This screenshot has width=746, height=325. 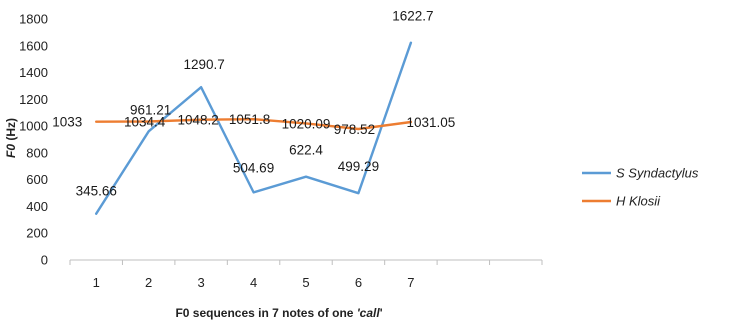 What do you see at coordinates (638, 201) in the screenshot?
I see `legend-label: H Klosii` at bounding box center [638, 201].